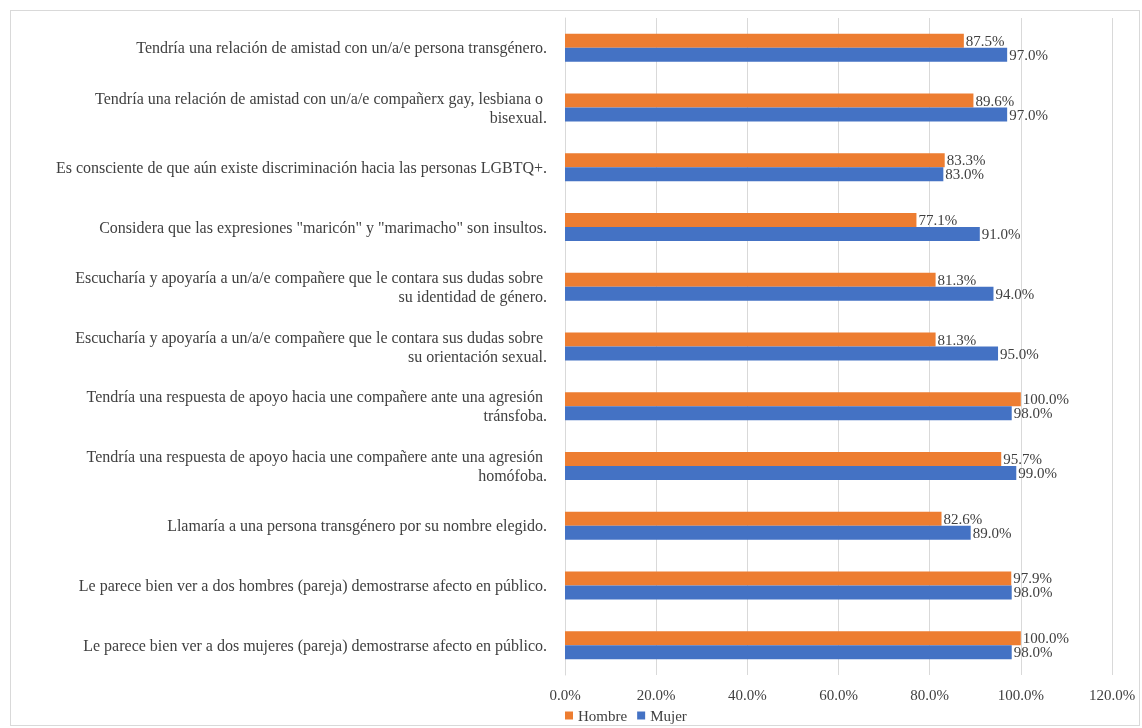  Describe the element at coordinates (995, 100) in the screenshot. I see `data-label: 89.6%` at that location.